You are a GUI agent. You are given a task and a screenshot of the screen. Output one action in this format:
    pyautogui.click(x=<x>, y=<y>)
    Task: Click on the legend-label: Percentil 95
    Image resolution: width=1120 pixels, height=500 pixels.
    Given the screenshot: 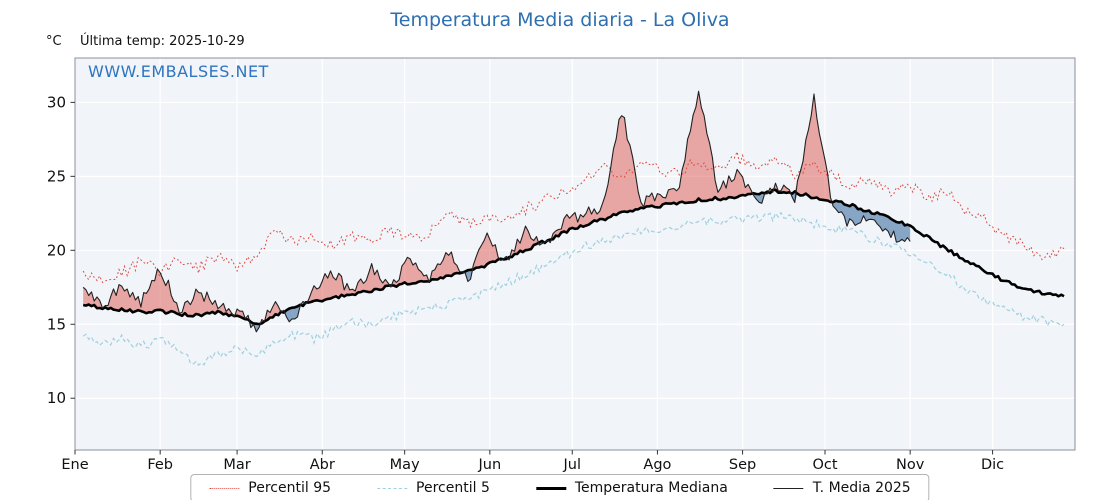 What is the action you would take?
    pyautogui.click(x=290, y=488)
    